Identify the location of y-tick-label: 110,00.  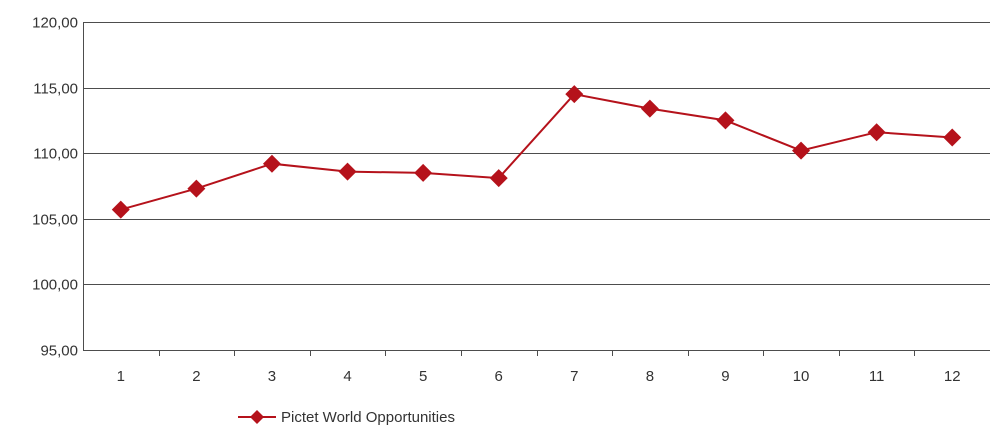
(55, 154).